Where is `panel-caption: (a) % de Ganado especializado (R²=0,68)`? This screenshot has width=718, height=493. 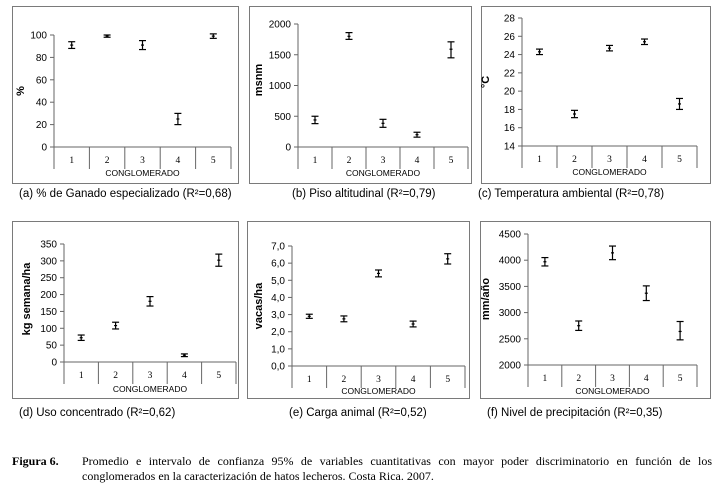
panel-caption: (a) % de Ganado especializado (R²=0,68) is located at coordinates (125, 194).